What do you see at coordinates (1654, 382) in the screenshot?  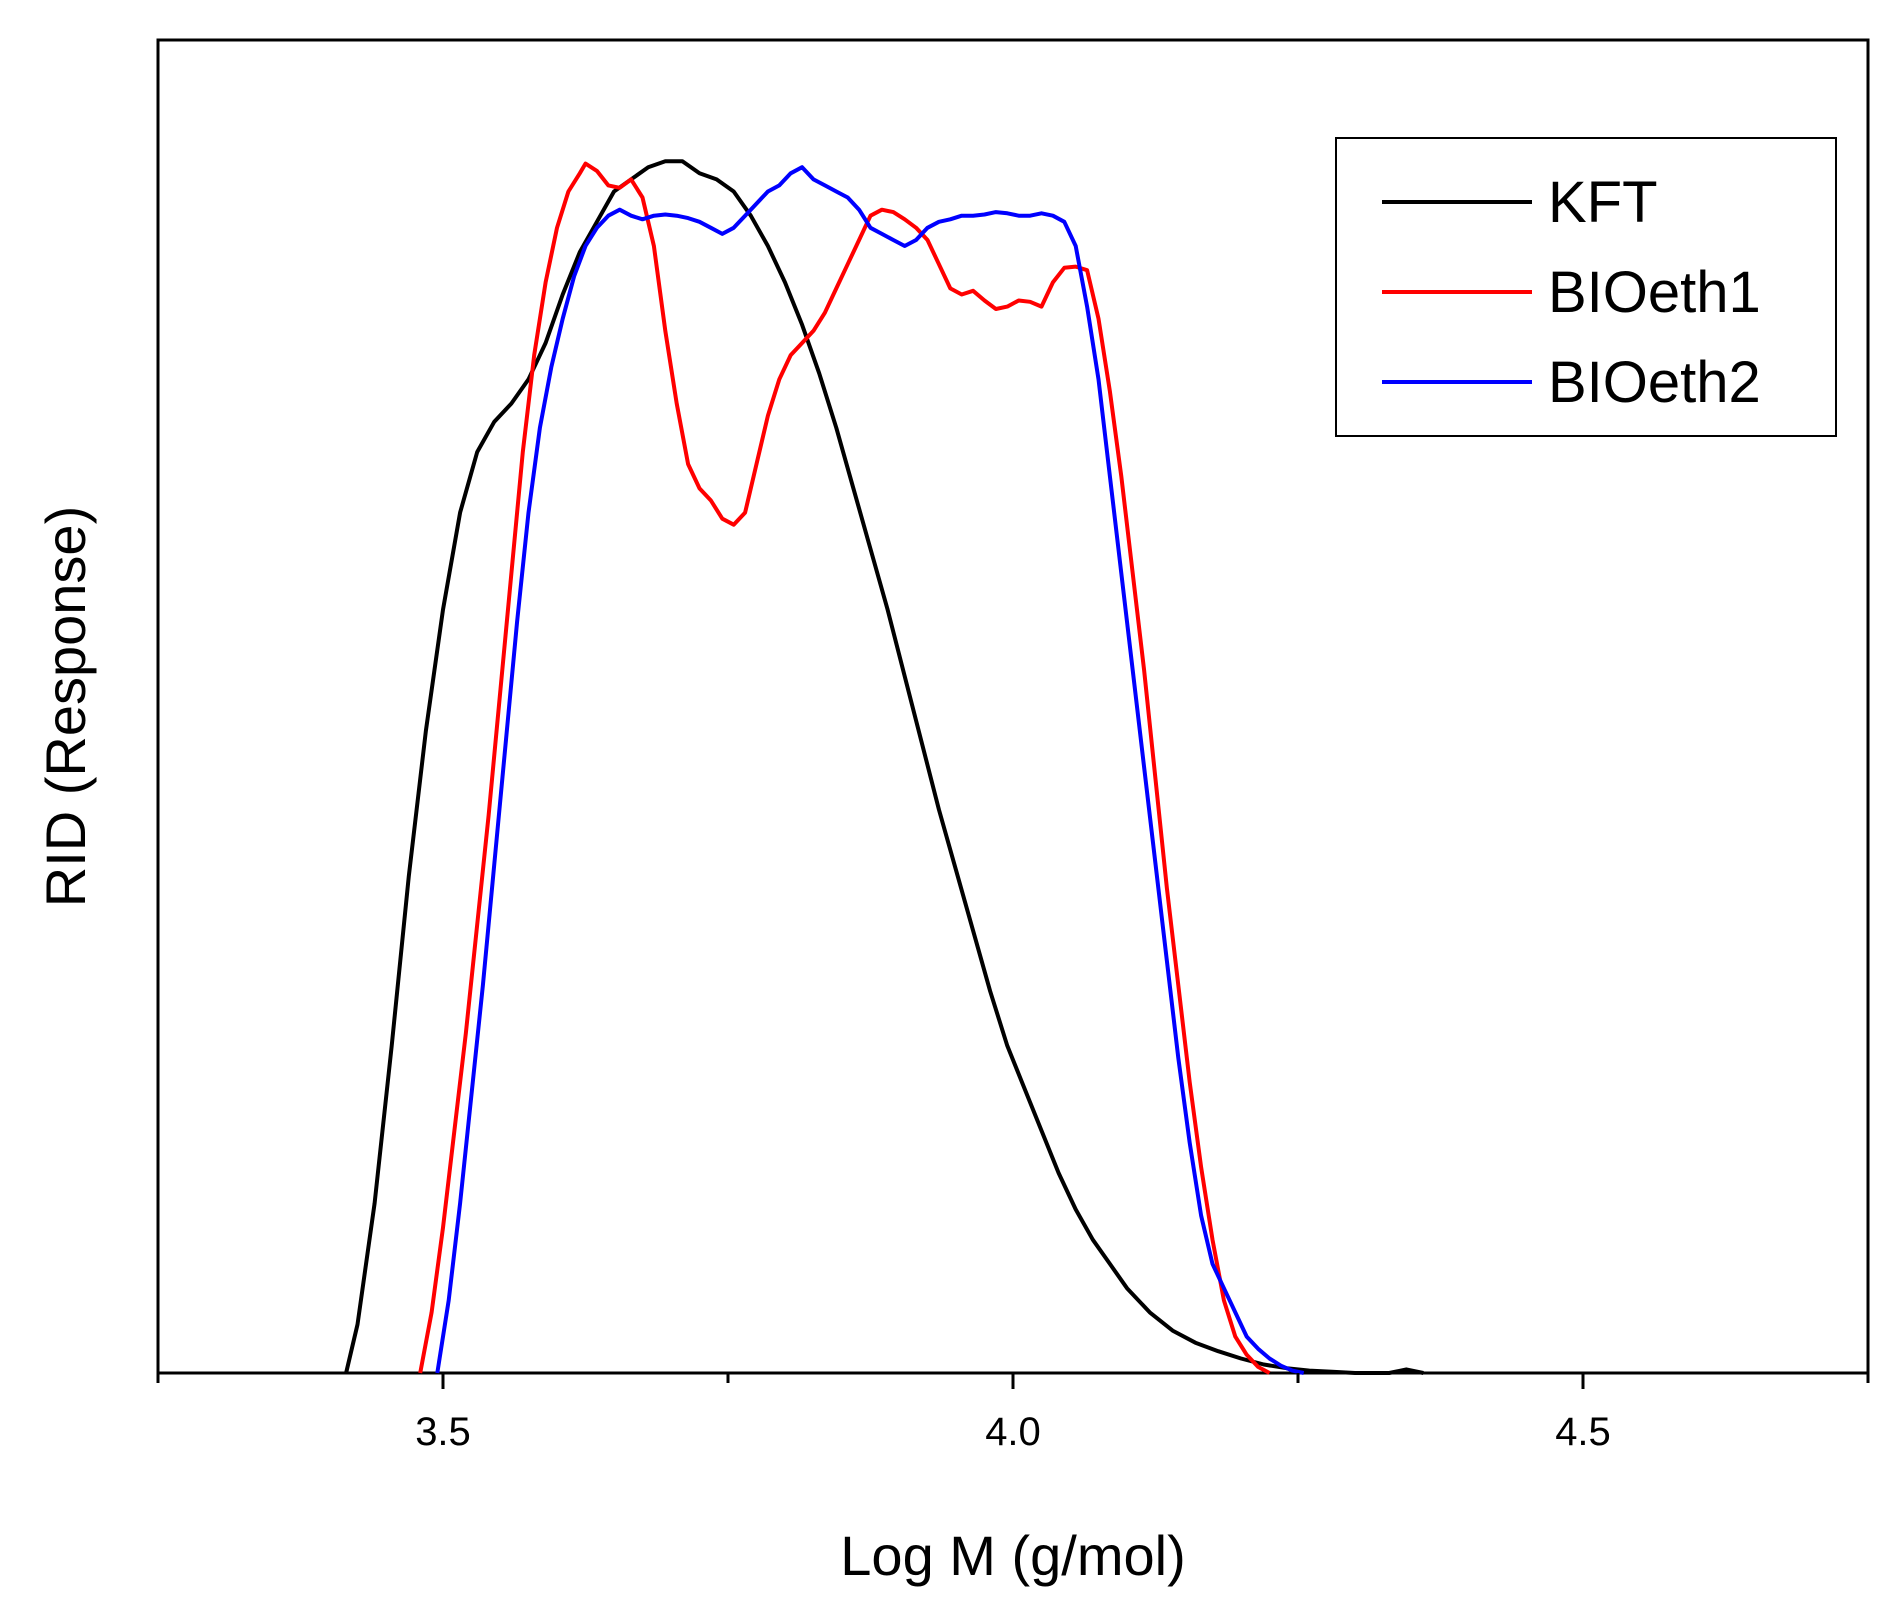 I see `legend-label-bioeth2: BIOeth2` at bounding box center [1654, 382].